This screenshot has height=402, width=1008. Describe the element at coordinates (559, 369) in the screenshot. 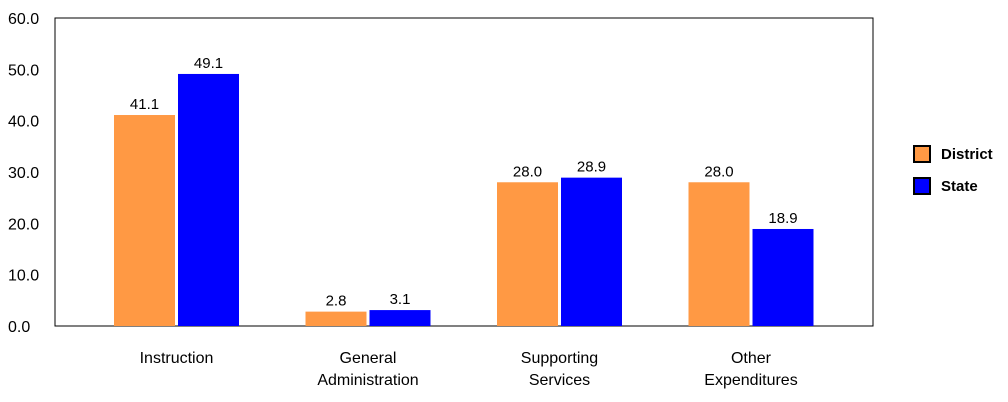

I see `x-category-label: Supporting Services` at that location.